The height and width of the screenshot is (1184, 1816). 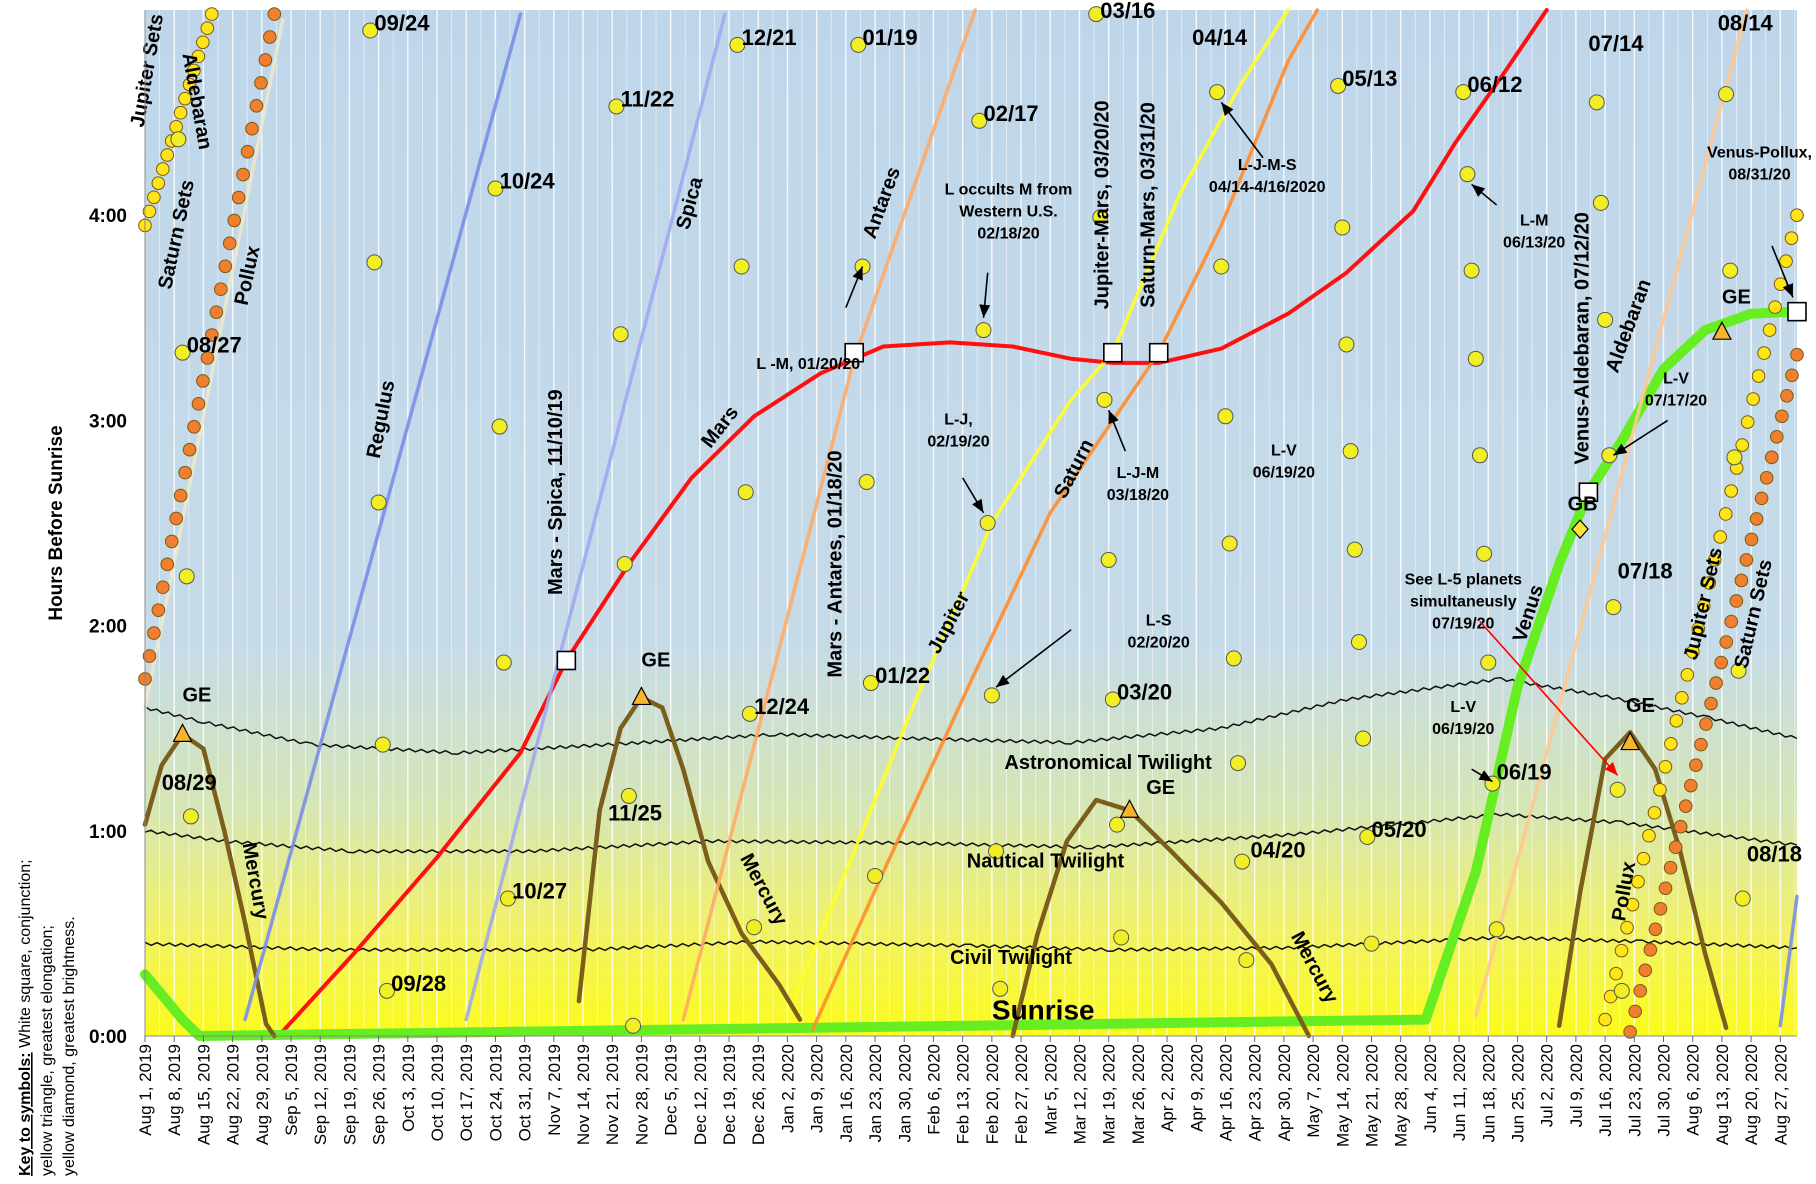 What do you see at coordinates (1751, 1094) in the screenshot?
I see `x-tick-label: Aug 20, 2020` at bounding box center [1751, 1094].